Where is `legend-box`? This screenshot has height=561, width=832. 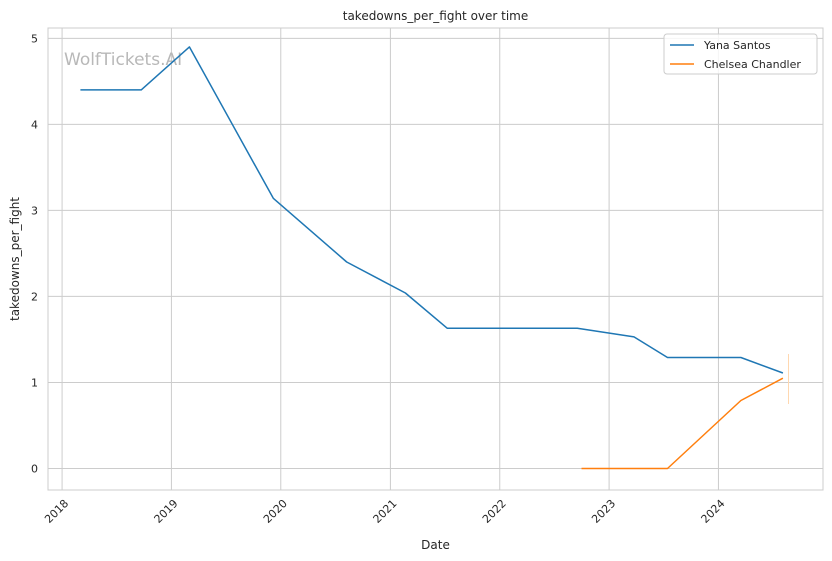 legend-box is located at coordinates (740, 54).